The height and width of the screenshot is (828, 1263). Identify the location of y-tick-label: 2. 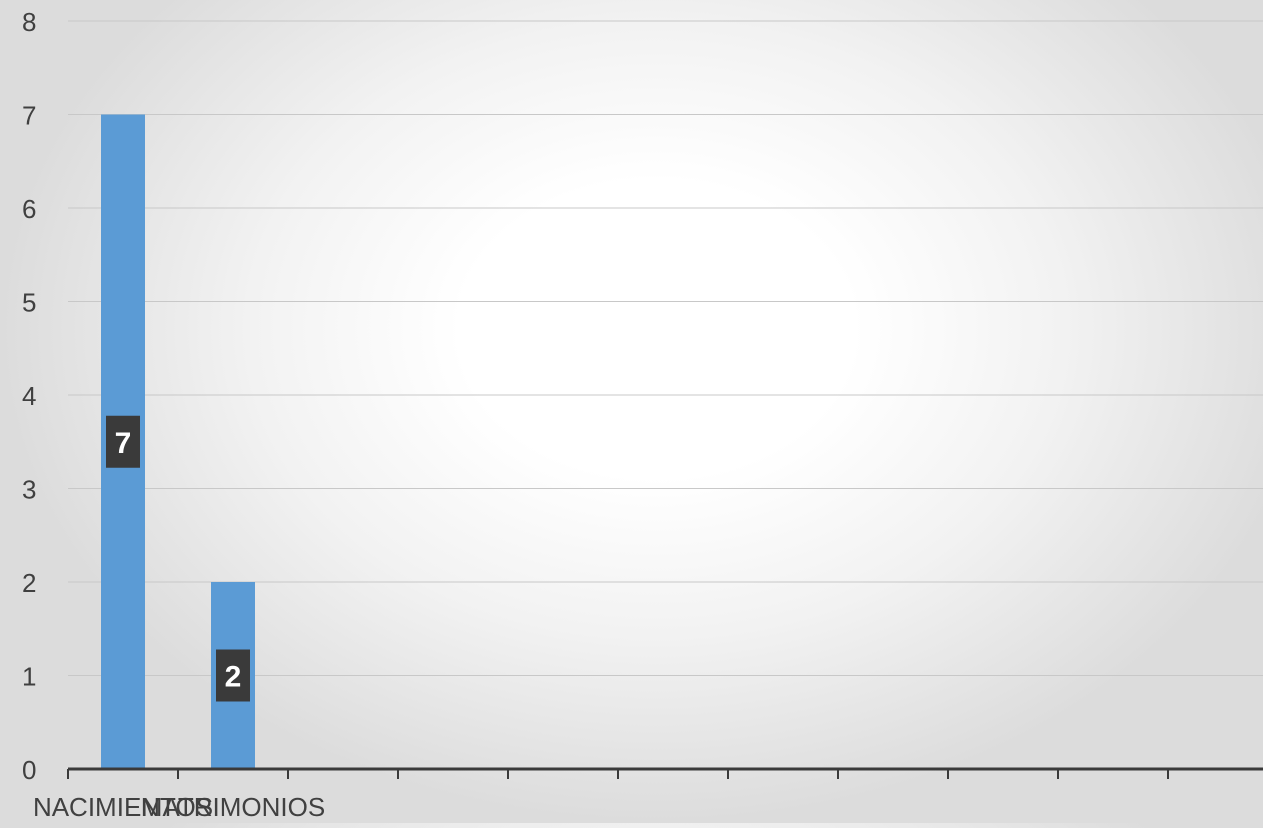
(29, 583).